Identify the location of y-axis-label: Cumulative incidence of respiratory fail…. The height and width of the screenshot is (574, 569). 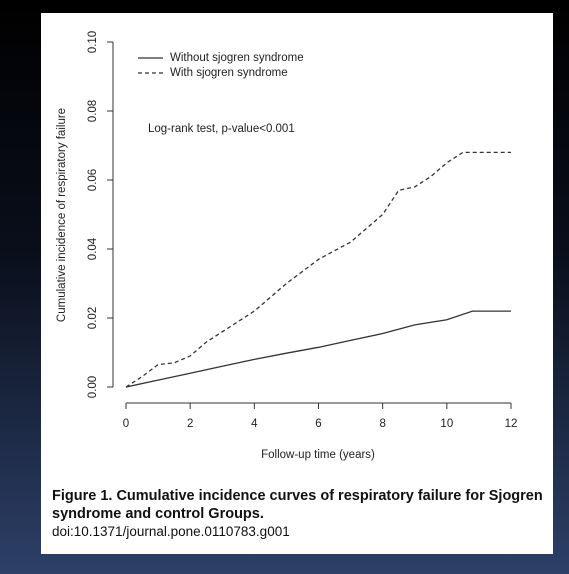
(62, 215).